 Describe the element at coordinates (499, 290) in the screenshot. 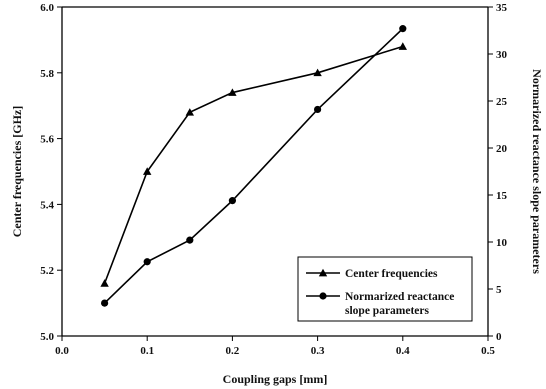

I see `right-y-tick-label: 5` at that location.